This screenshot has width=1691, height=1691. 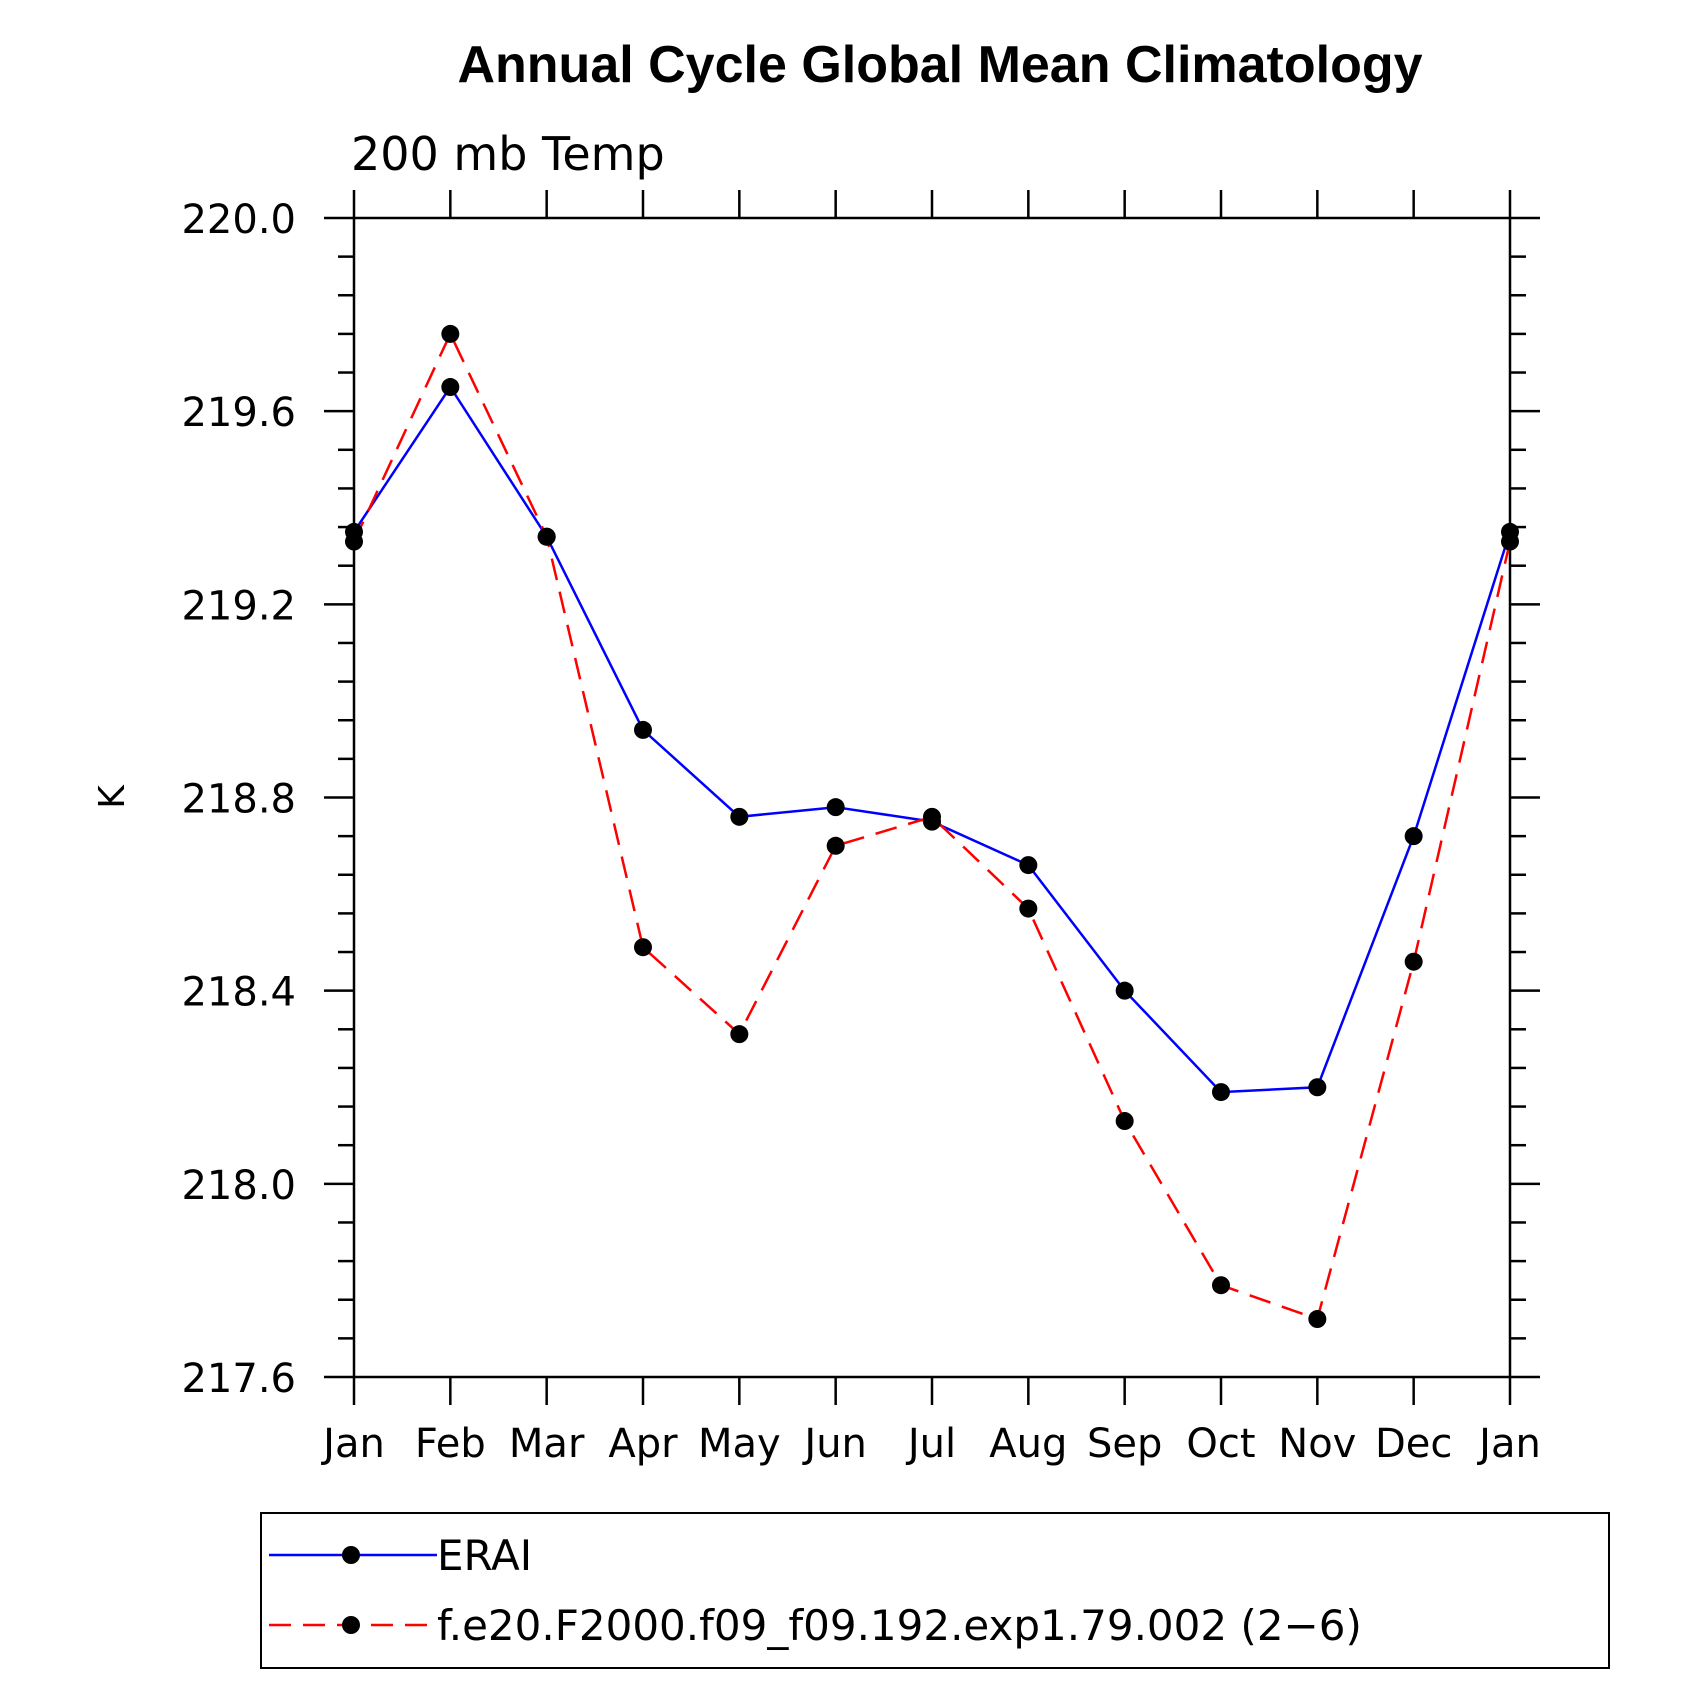 I want to click on x-tick-label: Oct, so click(x=1220, y=1444).